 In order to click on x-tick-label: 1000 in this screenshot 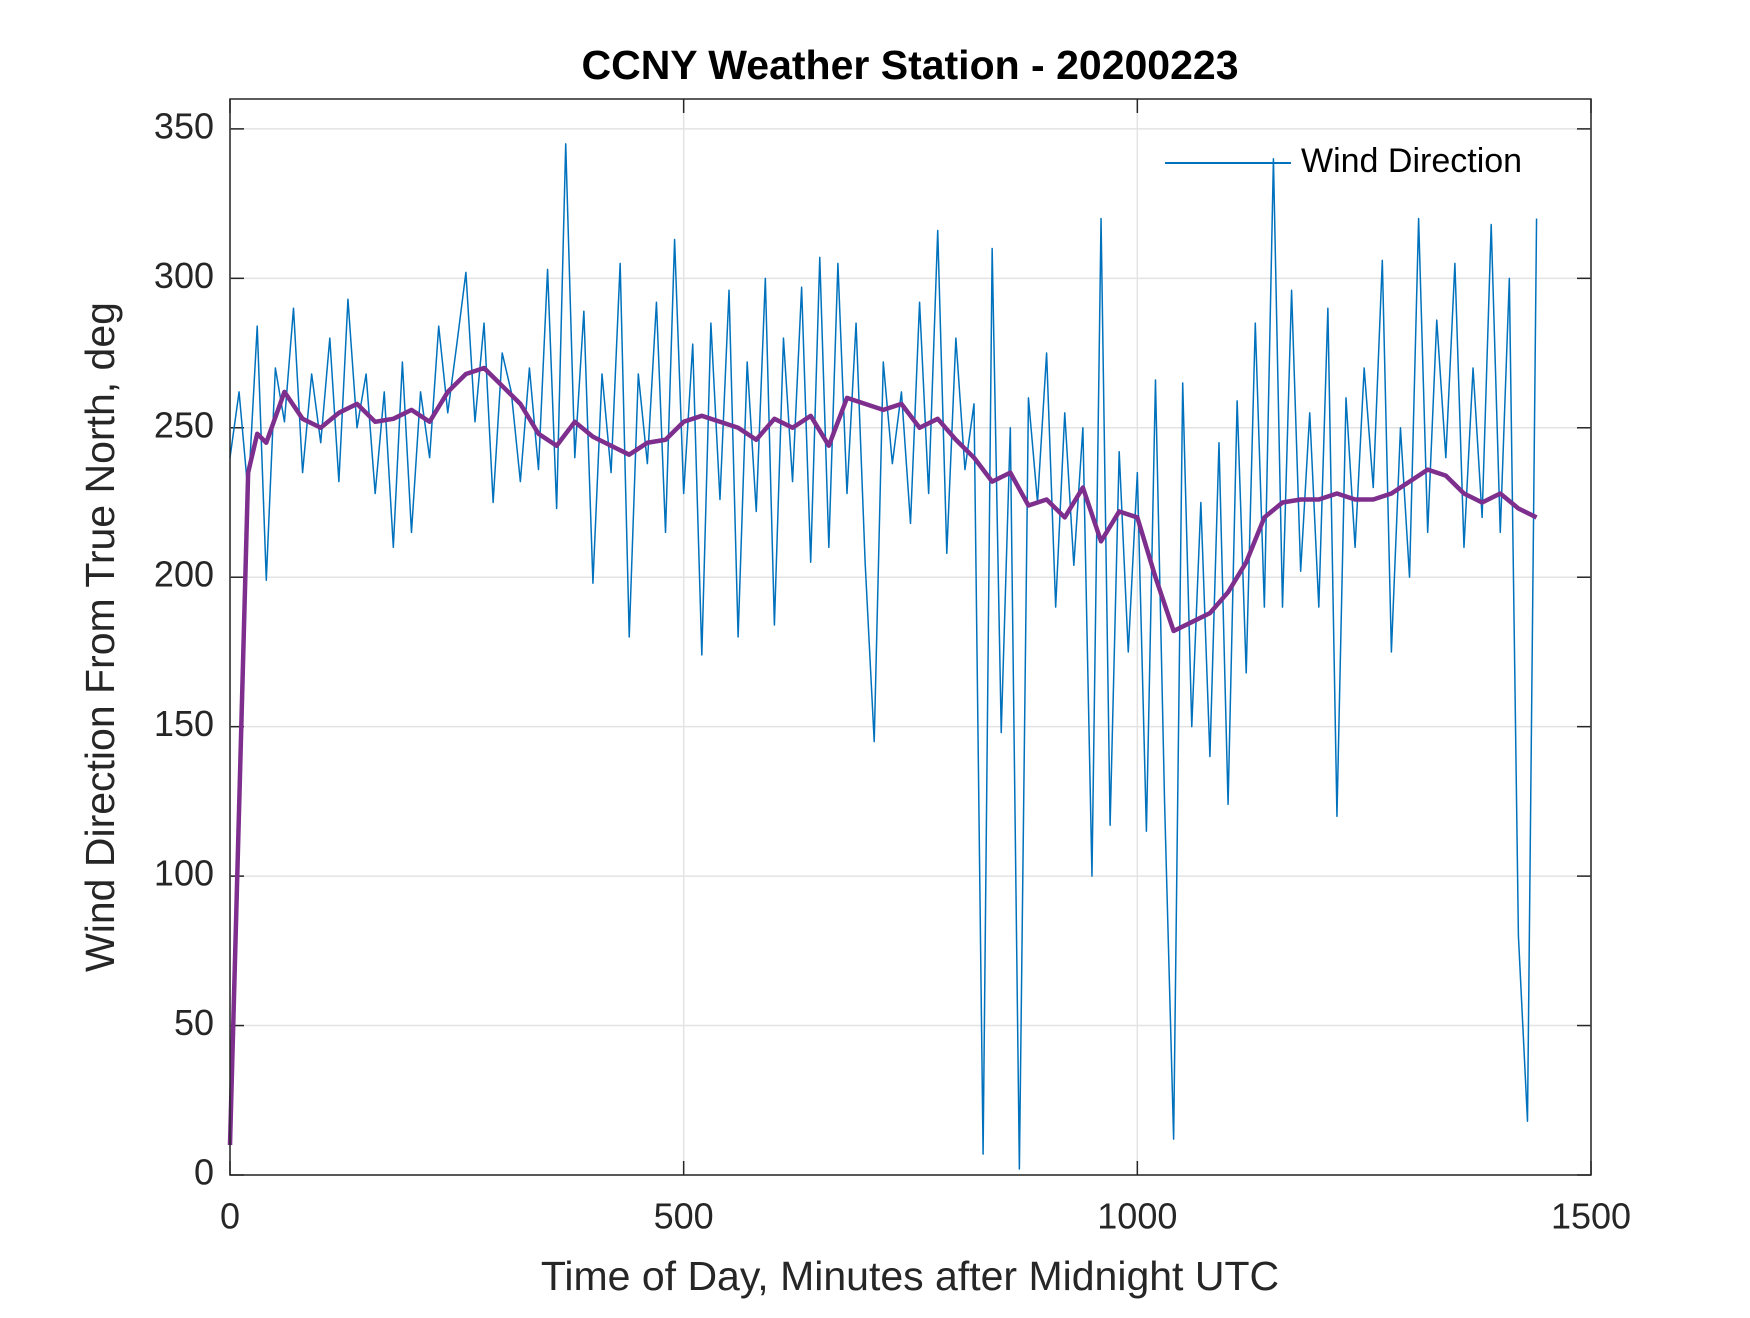, I will do `click(1137, 1216)`.